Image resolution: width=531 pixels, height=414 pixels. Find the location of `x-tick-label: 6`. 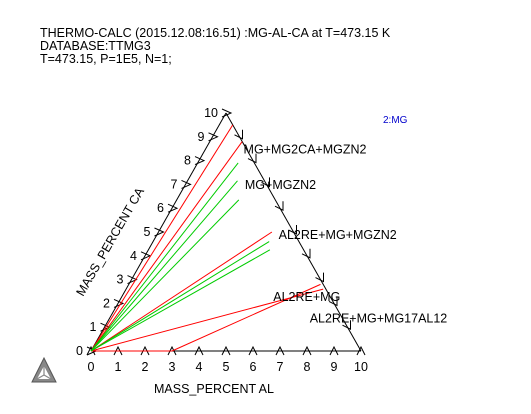

x-tick-label: 6 is located at coordinates (253, 367).